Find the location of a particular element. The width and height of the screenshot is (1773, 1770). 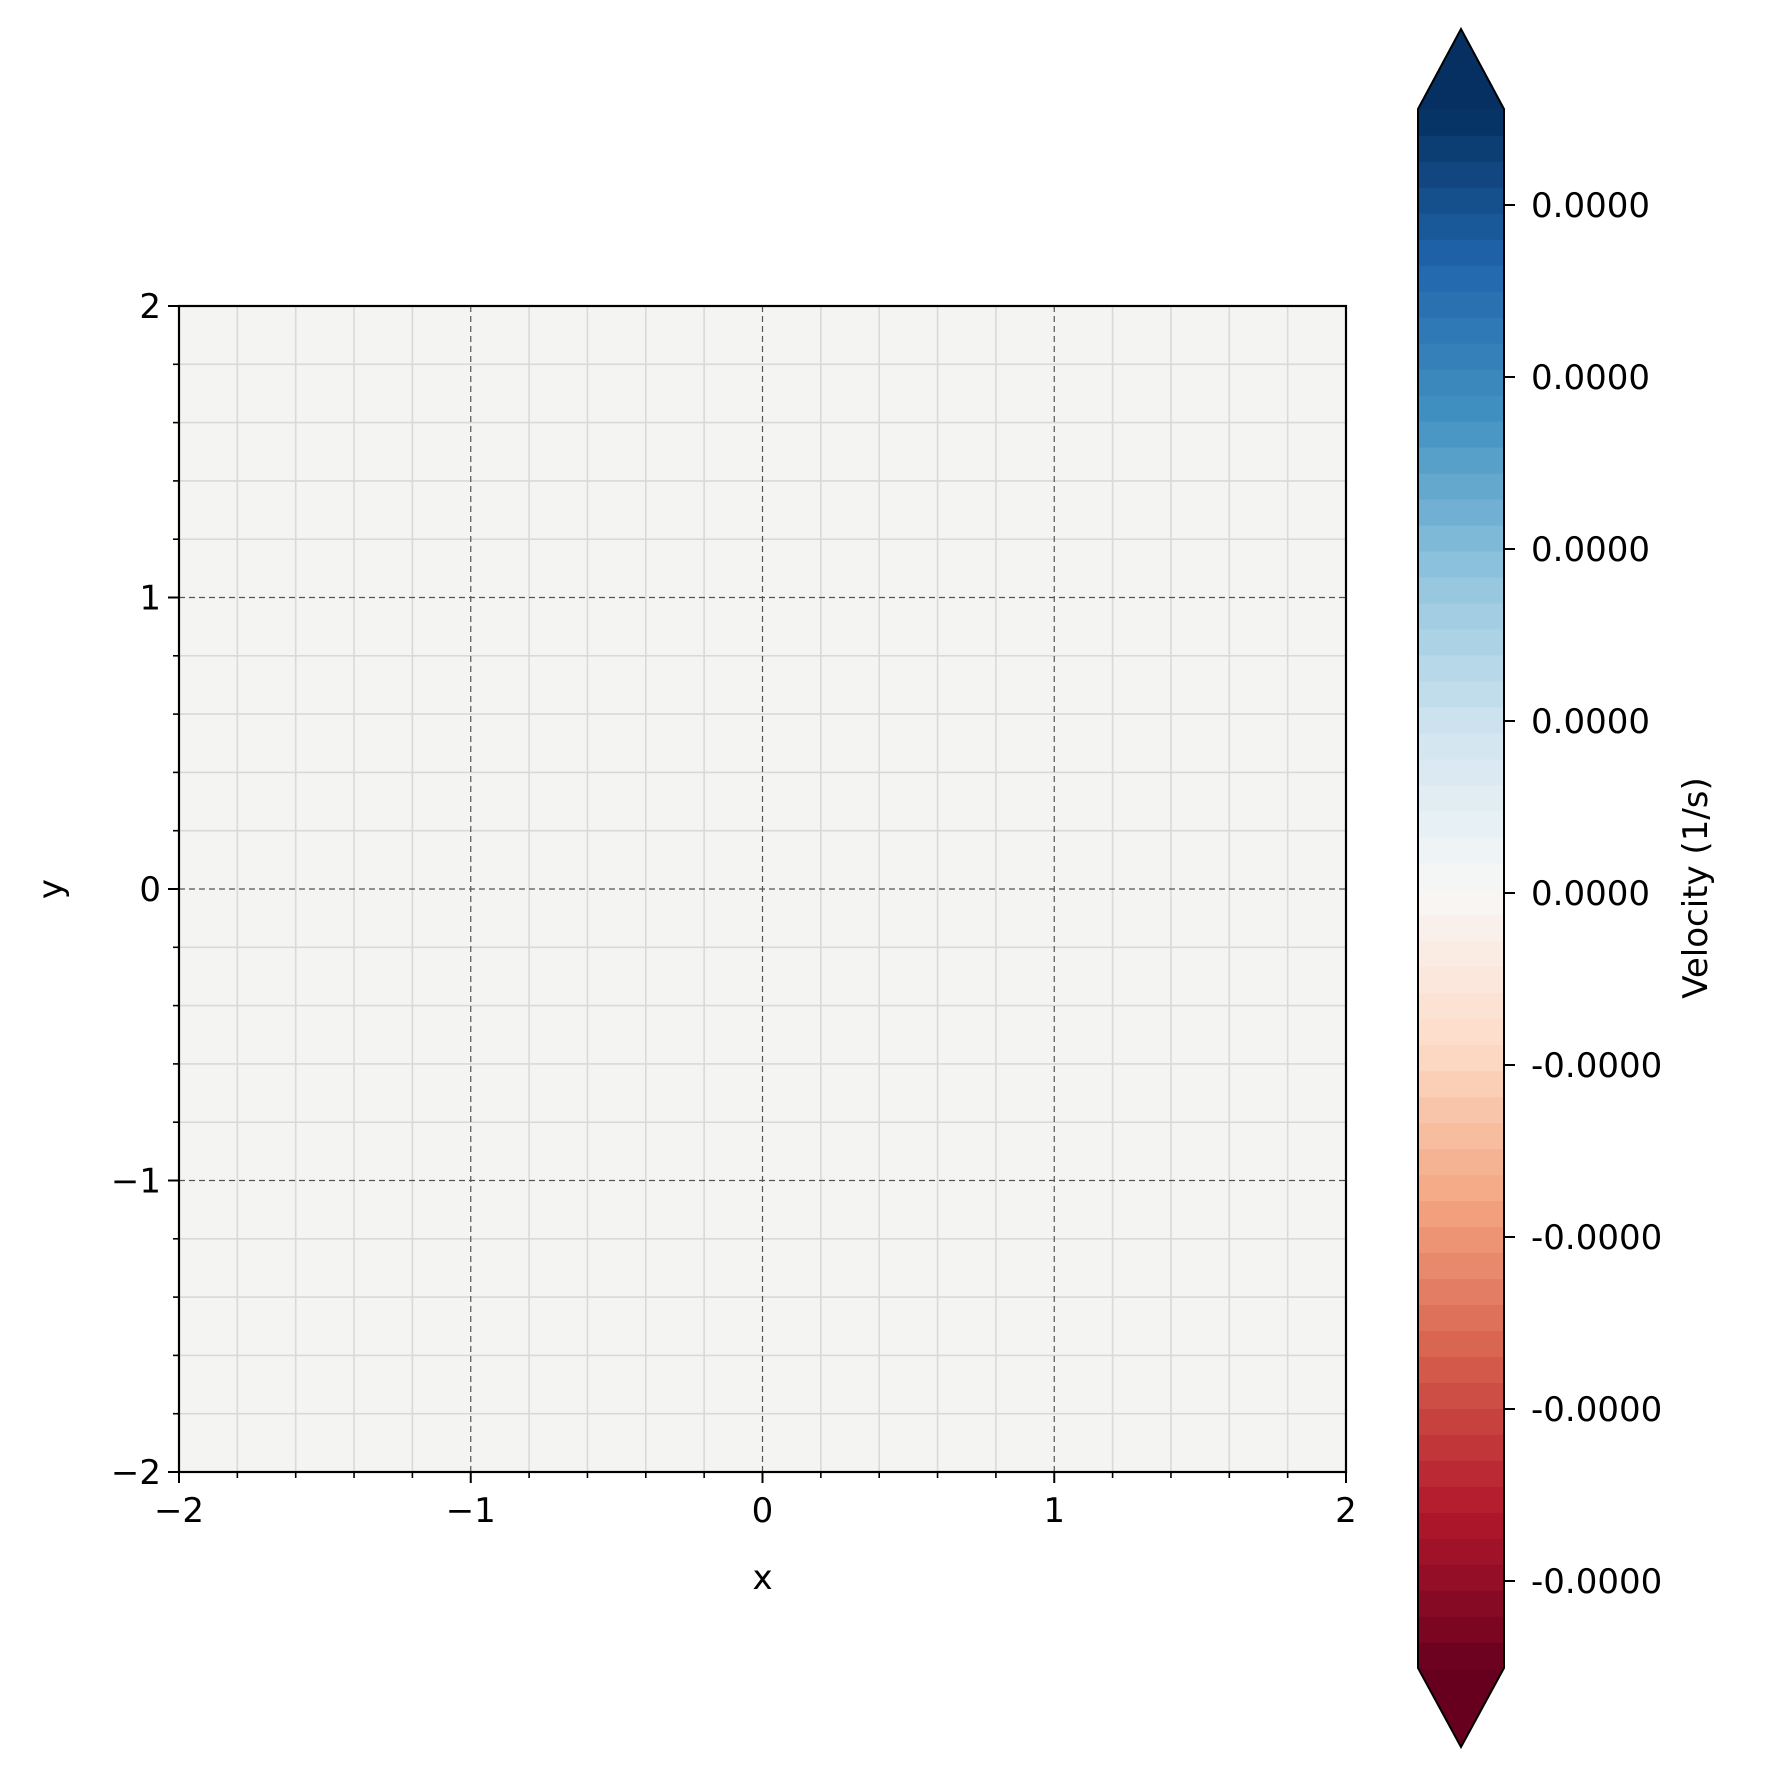

y-tick-label: −2 is located at coordinates (136, 1473).